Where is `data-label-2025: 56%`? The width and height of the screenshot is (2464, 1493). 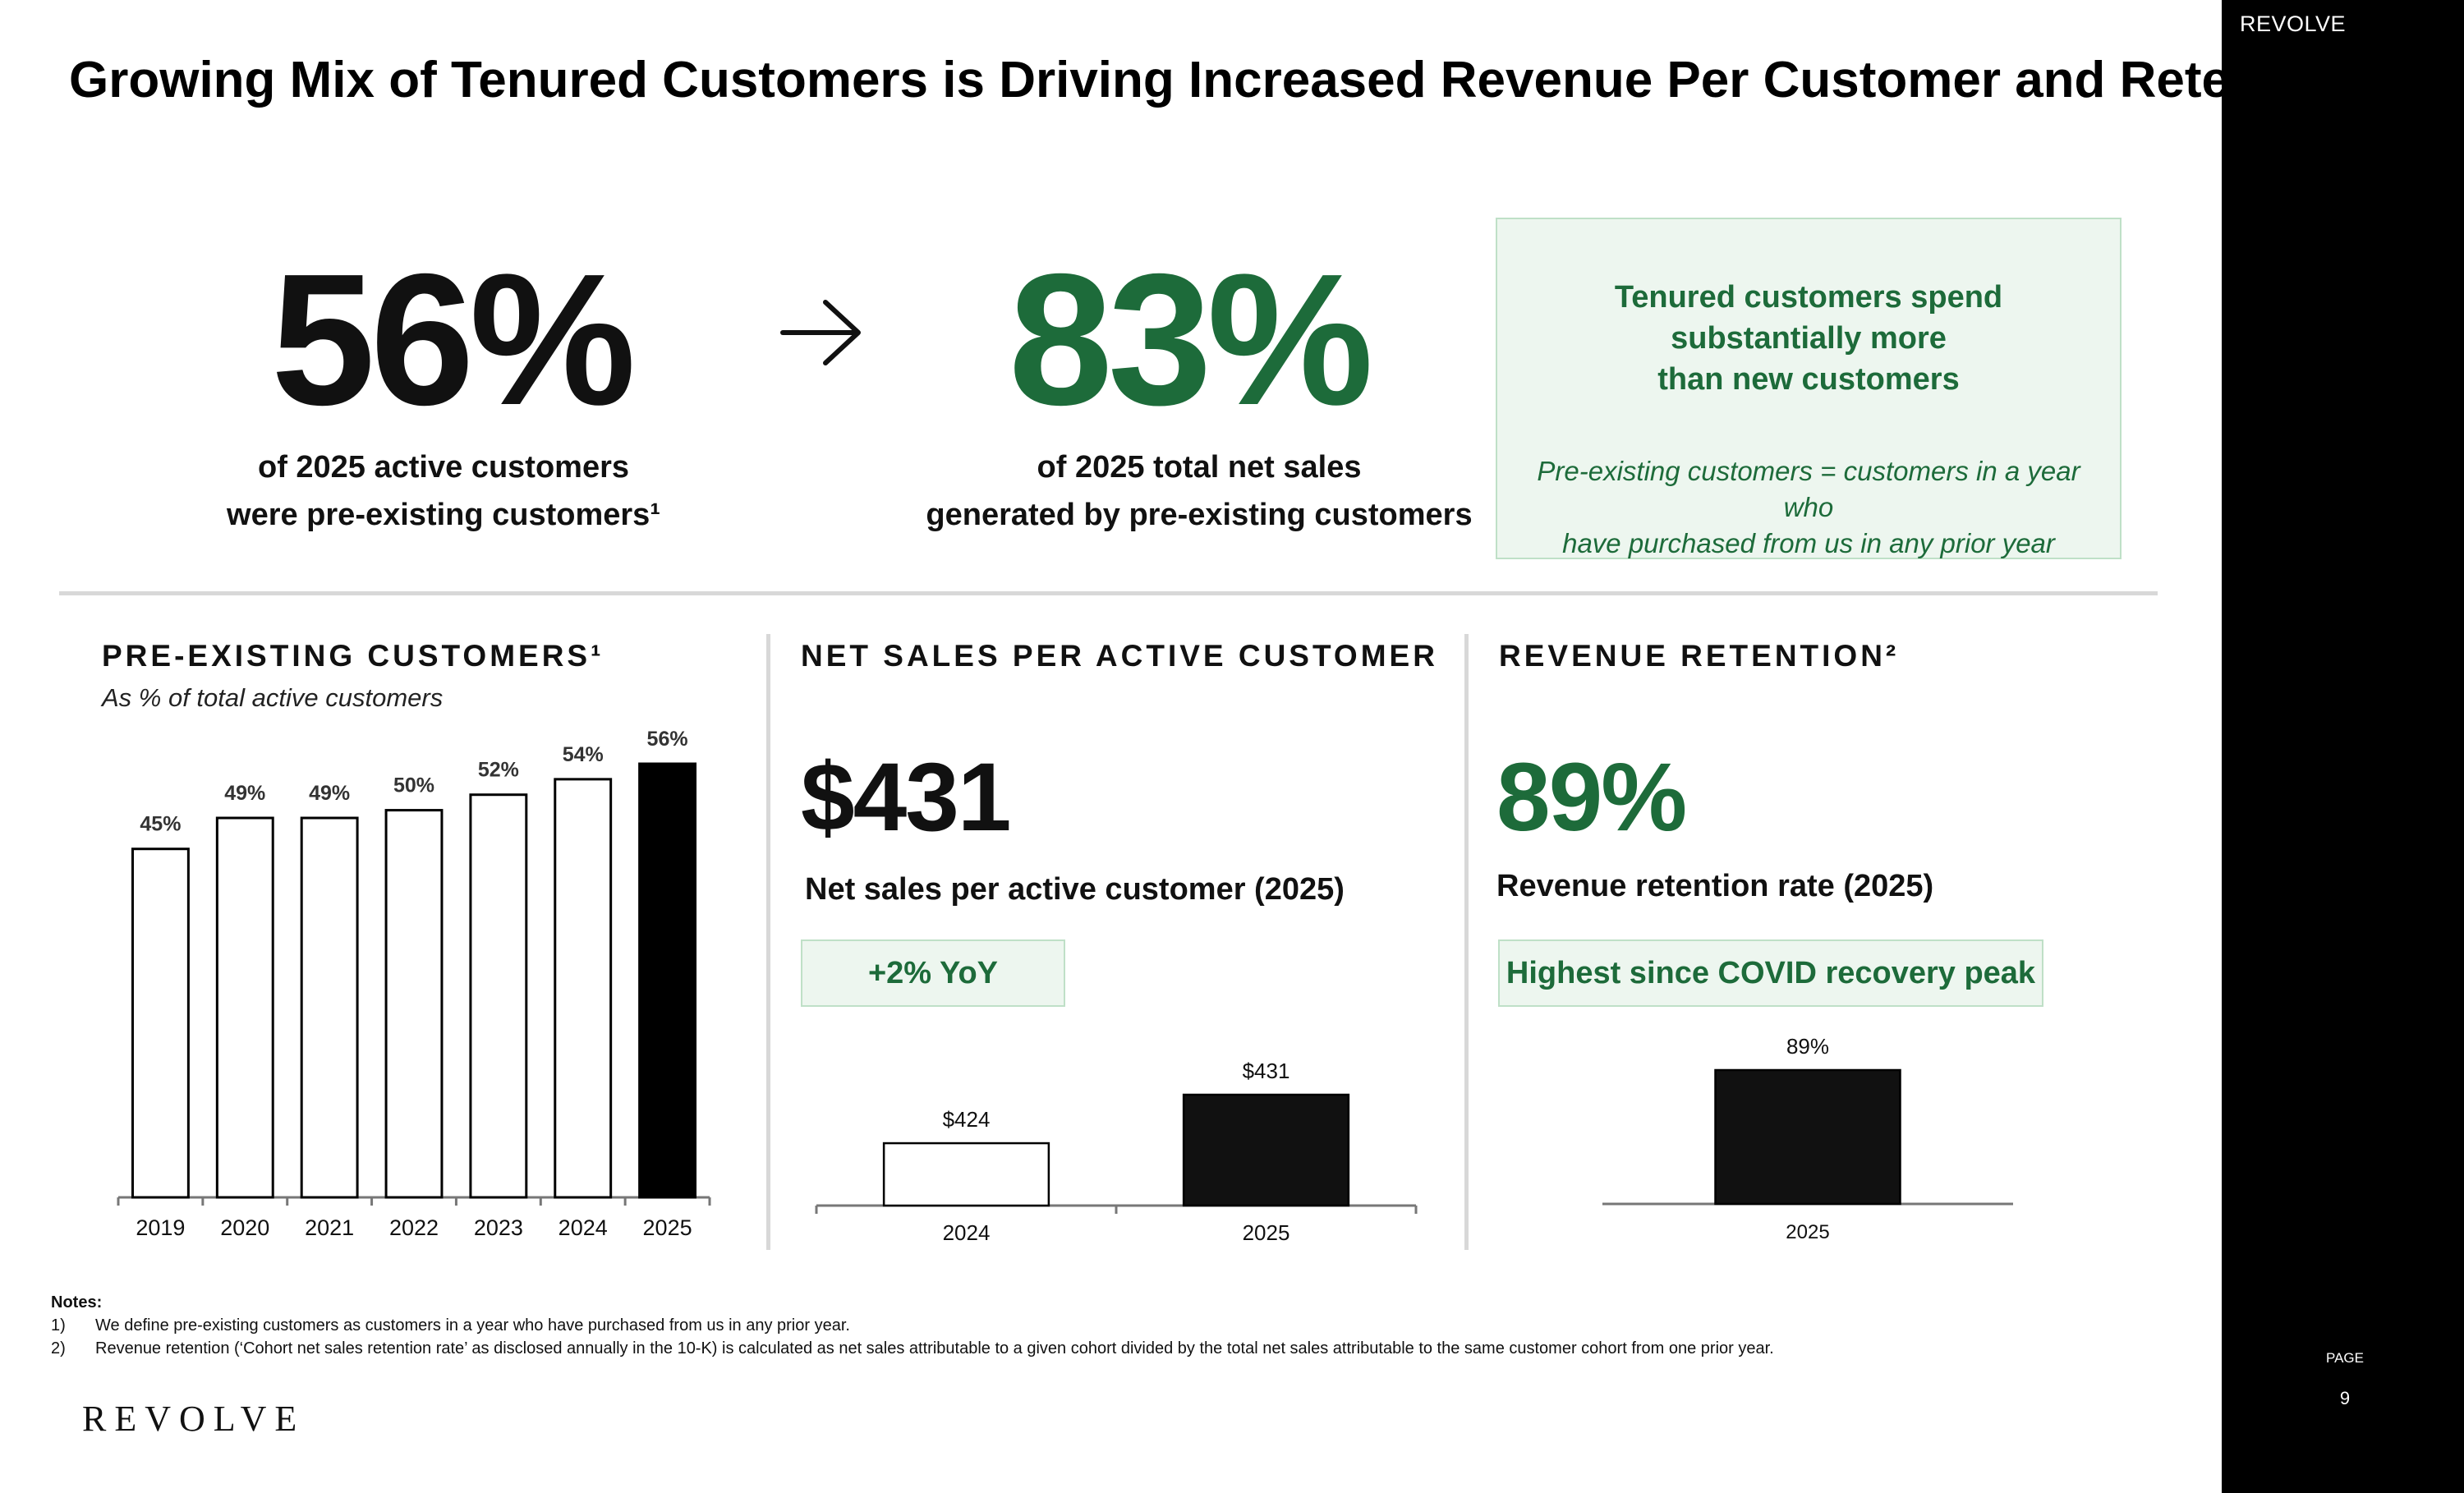 data-label-2025: 56% is located at coordinates (667, 741).